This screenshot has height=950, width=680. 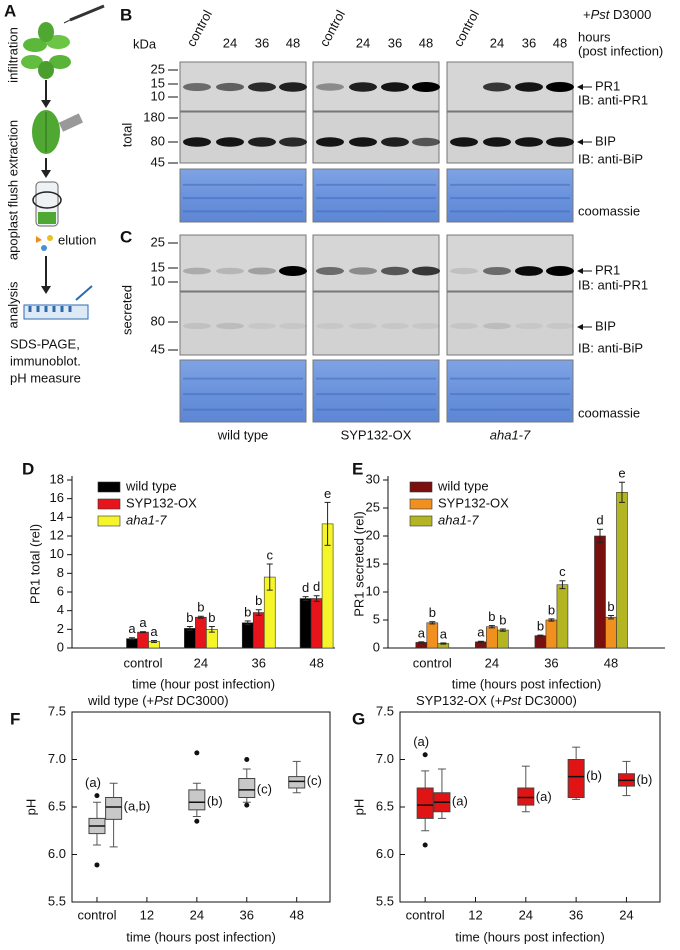 I want to click on hours-label: (post infection), so click(x=620, y=50).